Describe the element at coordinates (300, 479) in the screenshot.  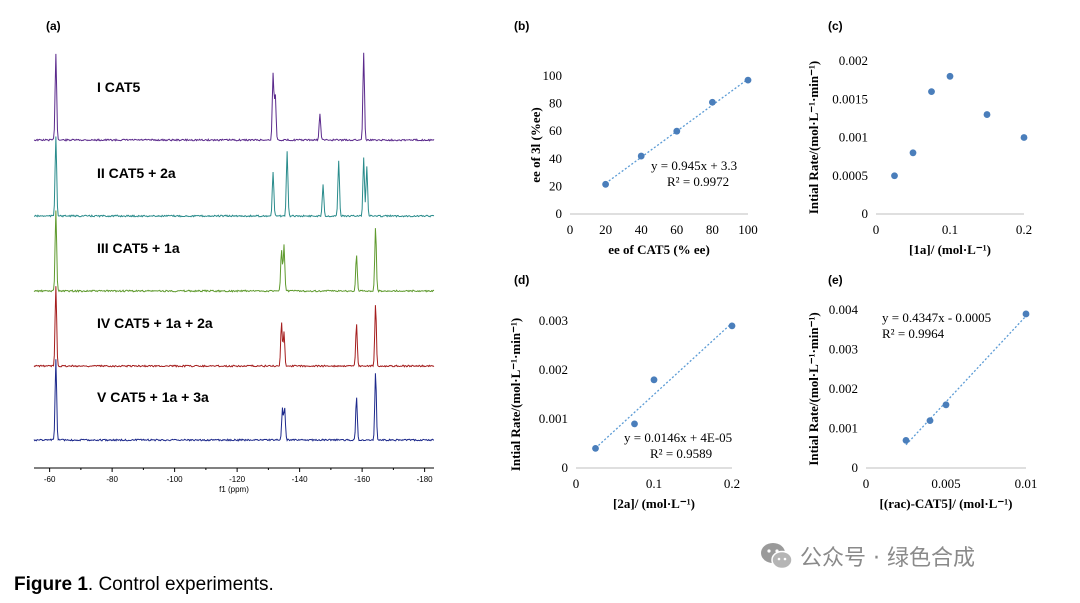
I see `nmr-x-tick-label: -140` at that location.